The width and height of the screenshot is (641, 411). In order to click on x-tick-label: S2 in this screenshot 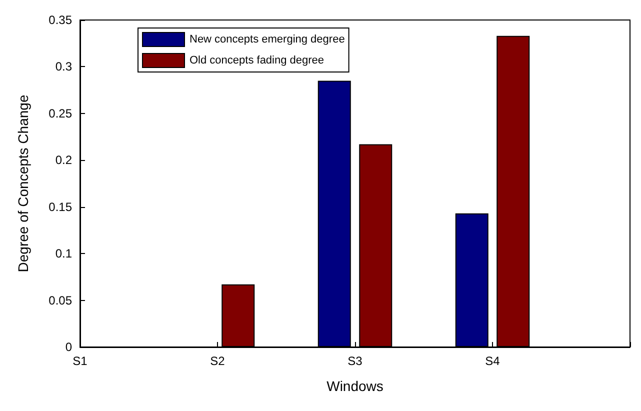, I will do `click(218, 361)`.